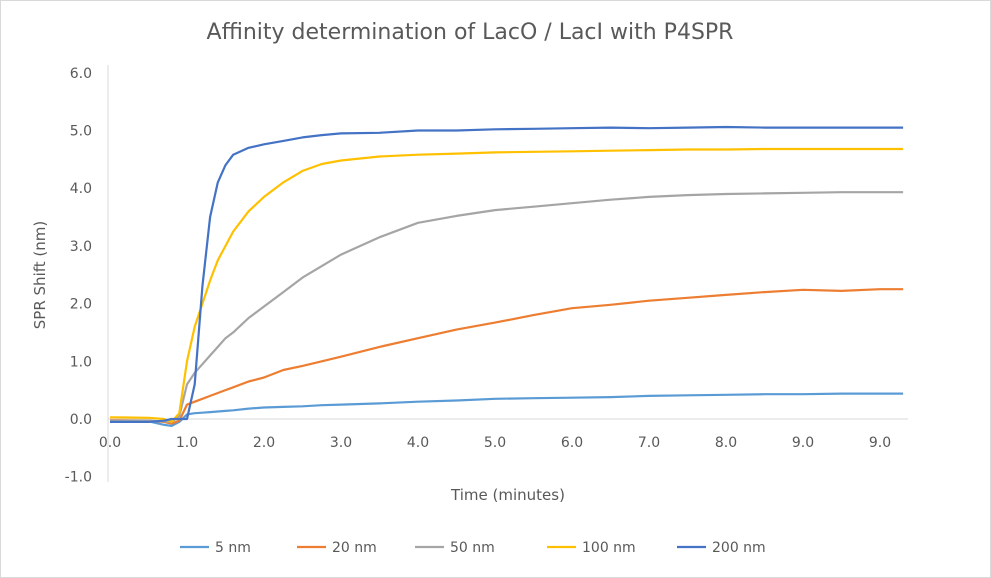 This screenshot has width=991, height=578. What do you see at coordinates (739, 548) in the screenshot?
I see `legend-label: 200 nm` at bounding box center [739, 548].